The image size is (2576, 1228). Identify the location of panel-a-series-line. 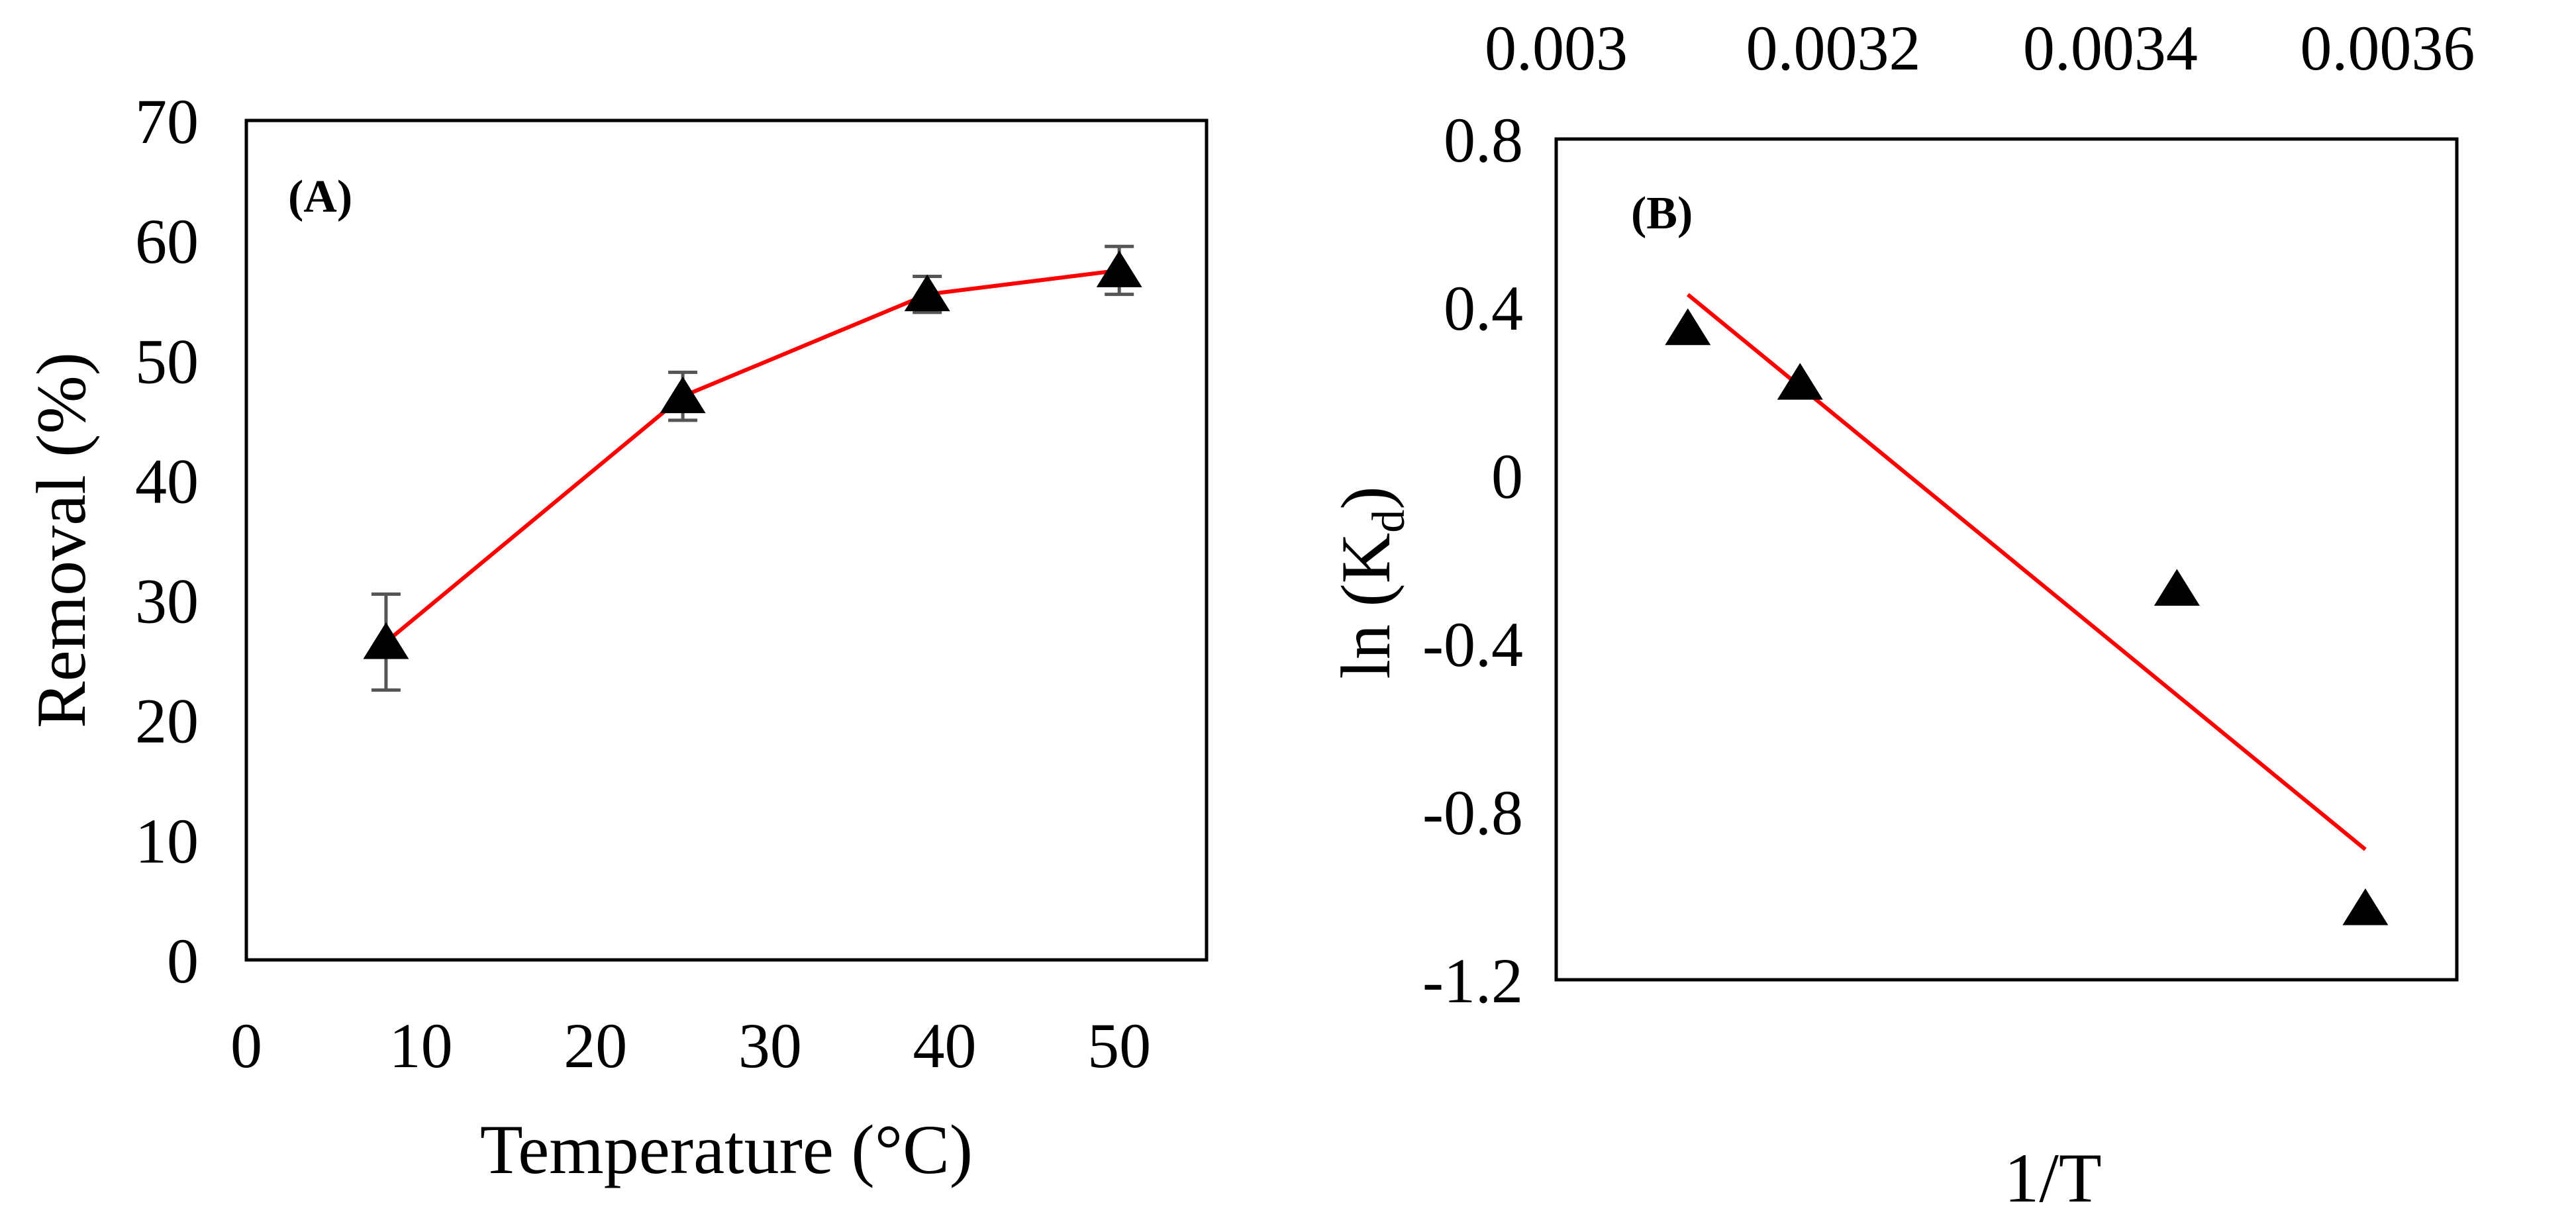
(752, 456).